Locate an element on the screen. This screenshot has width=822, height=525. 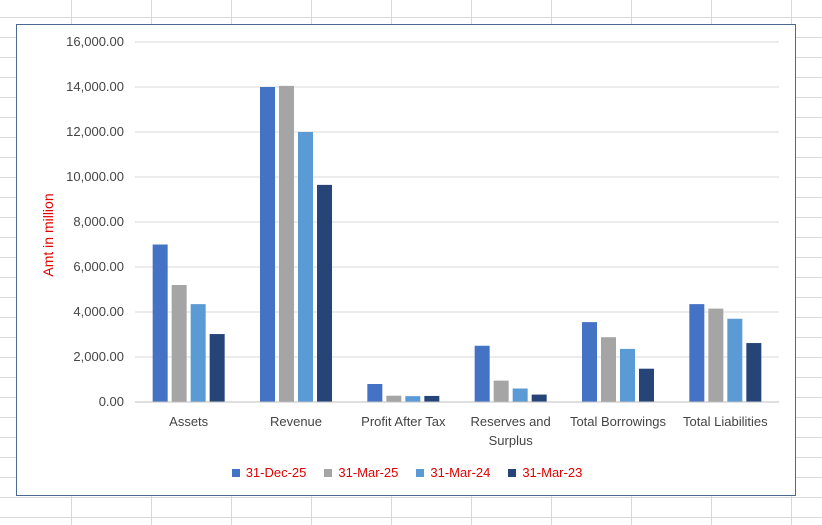
y-tick-label: 16,000.00 is located at coordinates (95, 41).